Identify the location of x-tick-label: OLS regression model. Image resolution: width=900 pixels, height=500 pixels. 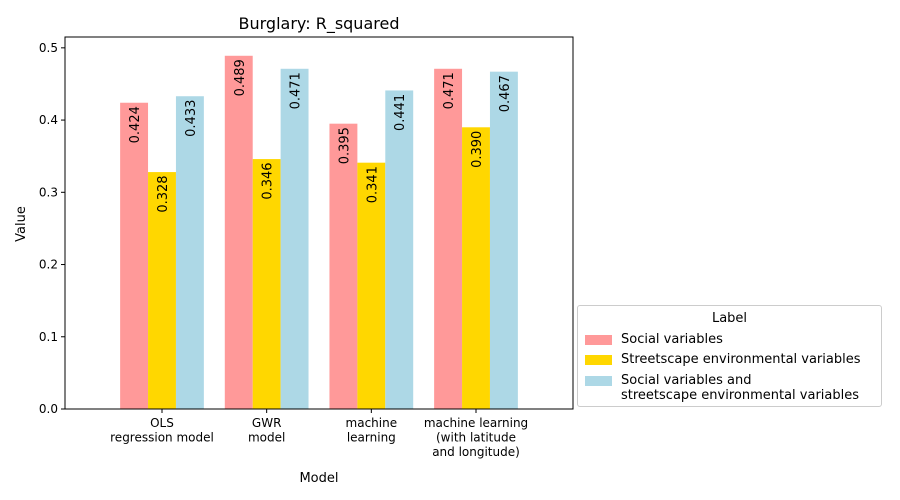
(162, 430).